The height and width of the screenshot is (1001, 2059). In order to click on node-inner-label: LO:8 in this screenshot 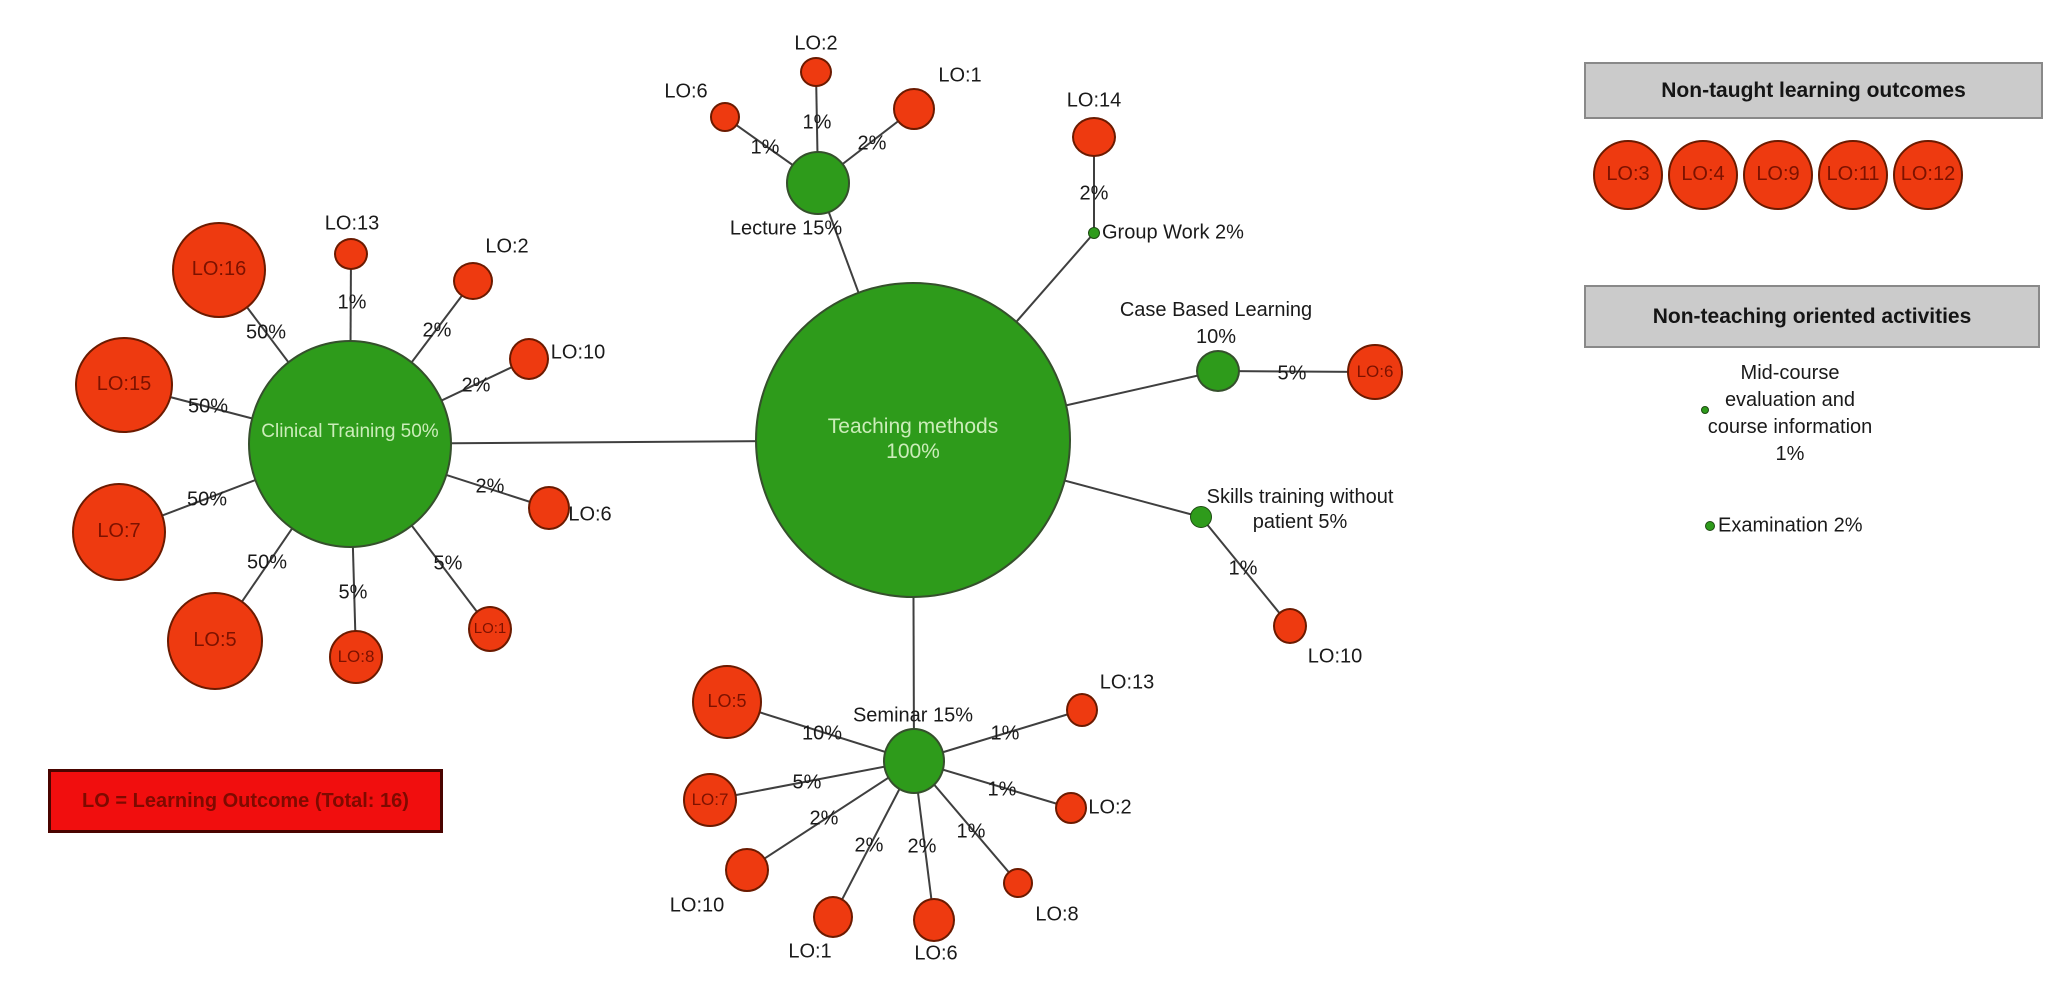, I will do `click(356, 656)`.